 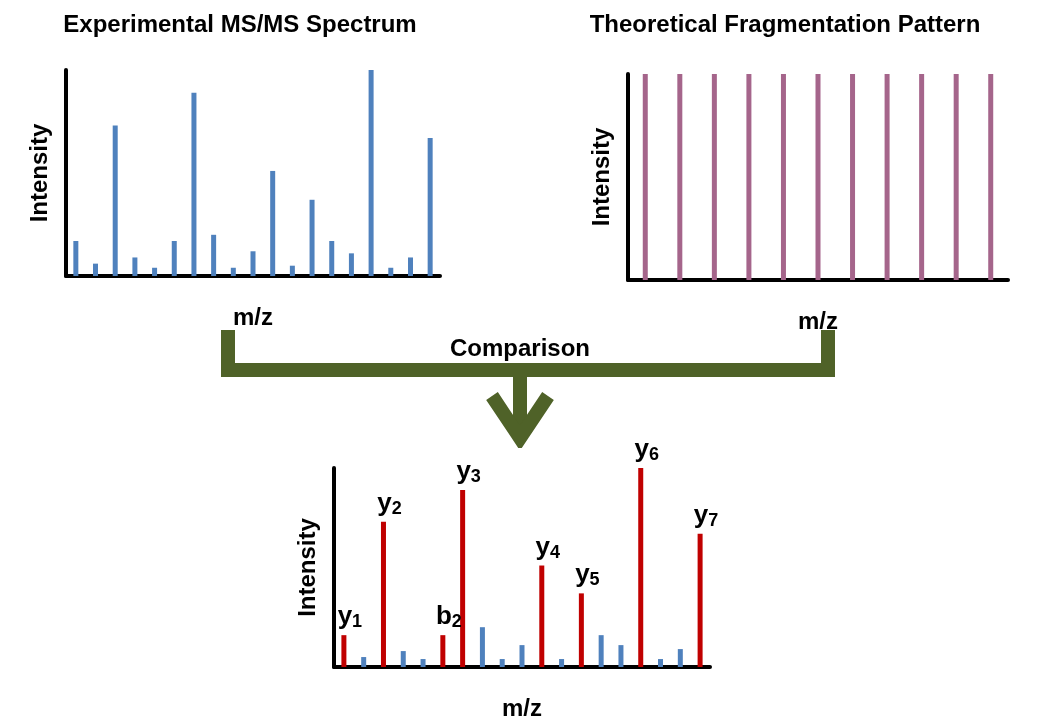 I want to click on chart-title: Experimental MS/MS Spectrum, so click(x=240, y=23).